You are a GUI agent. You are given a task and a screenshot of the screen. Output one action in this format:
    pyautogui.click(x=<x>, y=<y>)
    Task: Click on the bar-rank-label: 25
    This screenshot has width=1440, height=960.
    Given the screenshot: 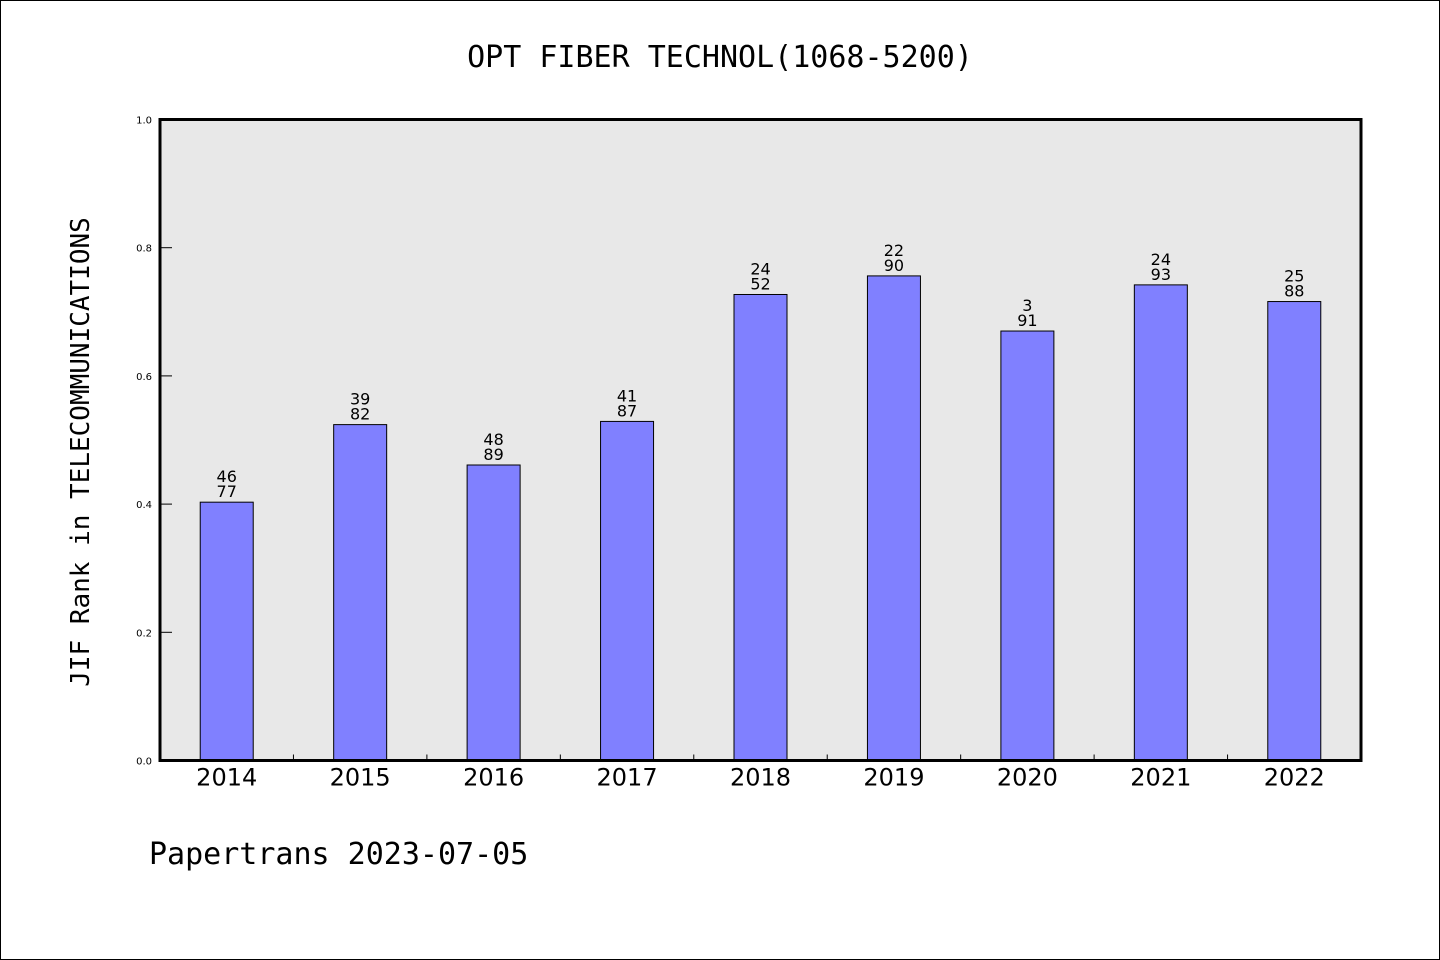 What is the action you would take?
    pyautogui.click(x=1294, y=276)
    